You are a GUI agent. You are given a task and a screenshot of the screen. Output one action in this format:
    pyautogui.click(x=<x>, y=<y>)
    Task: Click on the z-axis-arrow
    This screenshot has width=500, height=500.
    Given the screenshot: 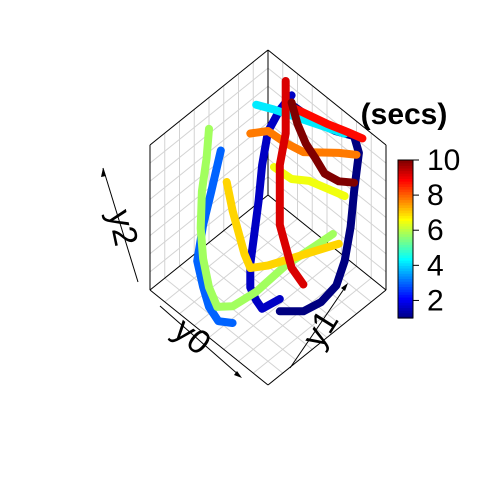 What is the action you would take?
    pyautogui.click(x=120, y=225)
    